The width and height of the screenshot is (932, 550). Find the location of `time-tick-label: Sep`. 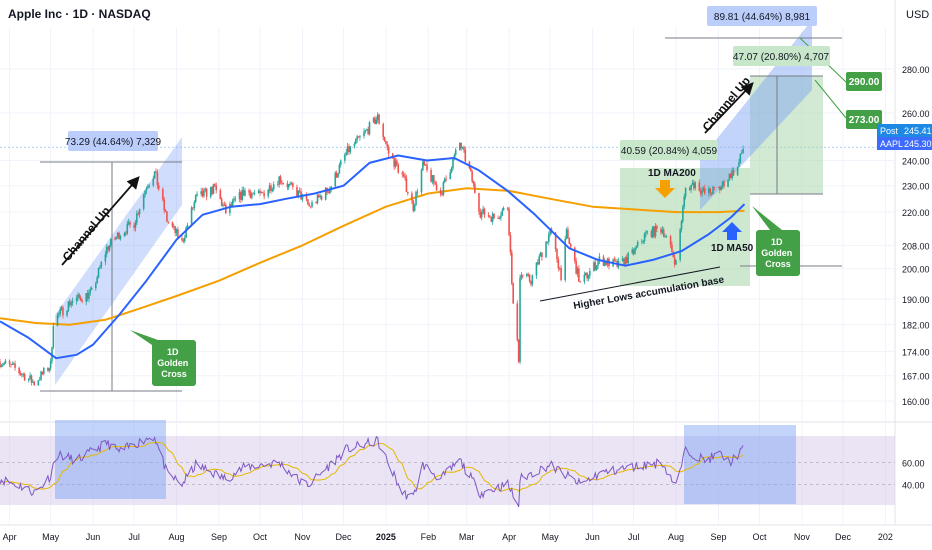

time-tick-label: Sep is located at coordinates (718, 537).